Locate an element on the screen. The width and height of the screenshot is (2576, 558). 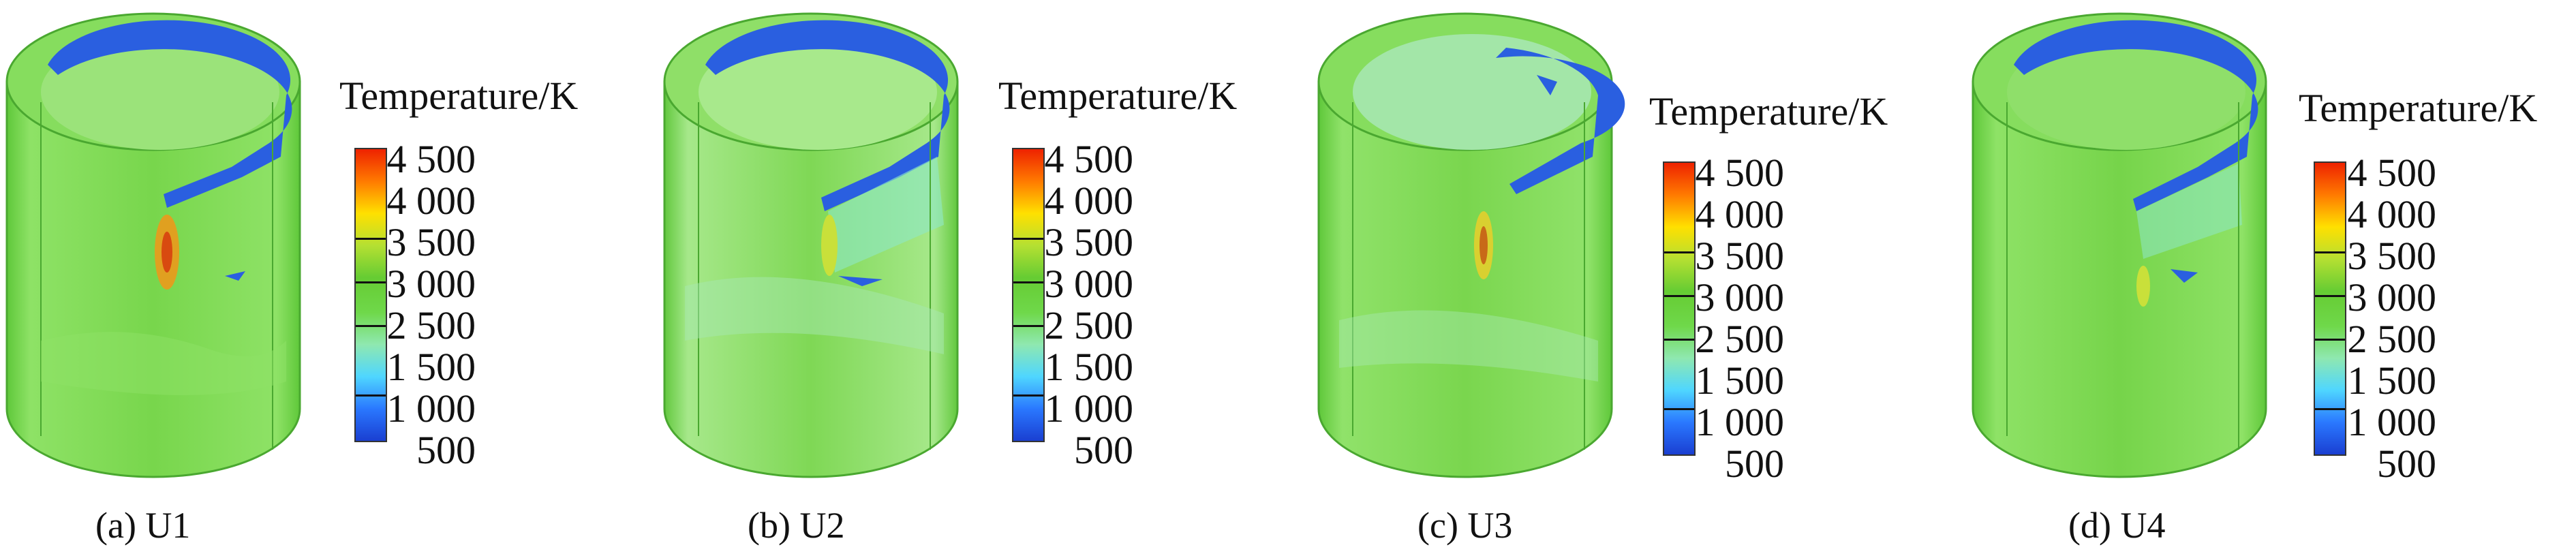
panel-caption: (b) U2 is located at coordinates (796, 526).